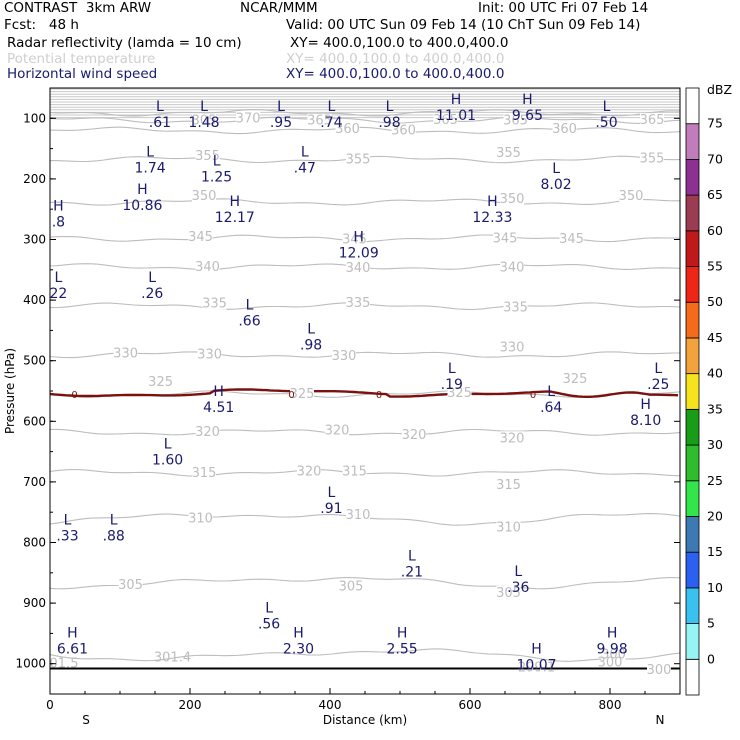  What do you see at coordinates (82, 74) in the screenshot?
I see `field-wind-name: Horizontal wind speed` at bounding box center [82, 74].